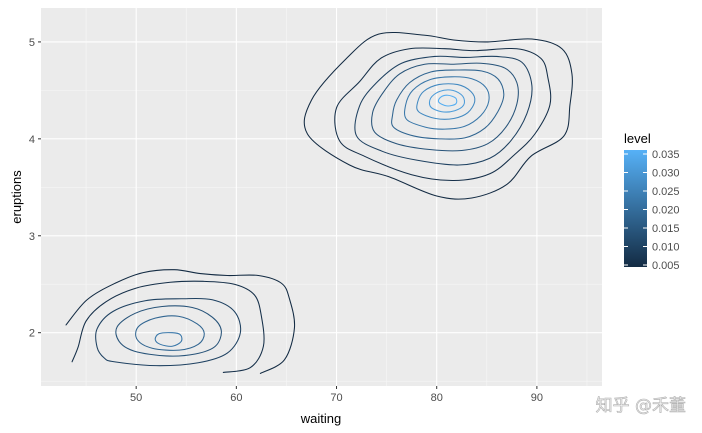 The width and height of the screenshot is (702, 433). What do you see at coordinates (666, 266) in the screenshot?
I see `legend-label: 0.005` at bounding box center [666, 266].